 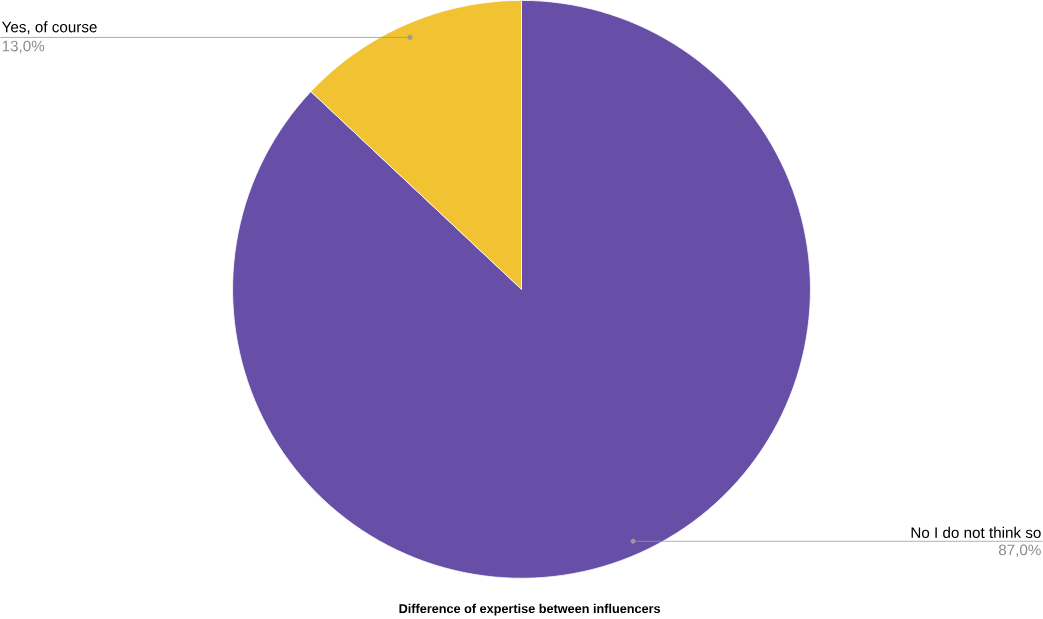 I want to click on data-label: 13,0%, so click(x=23, y=47).